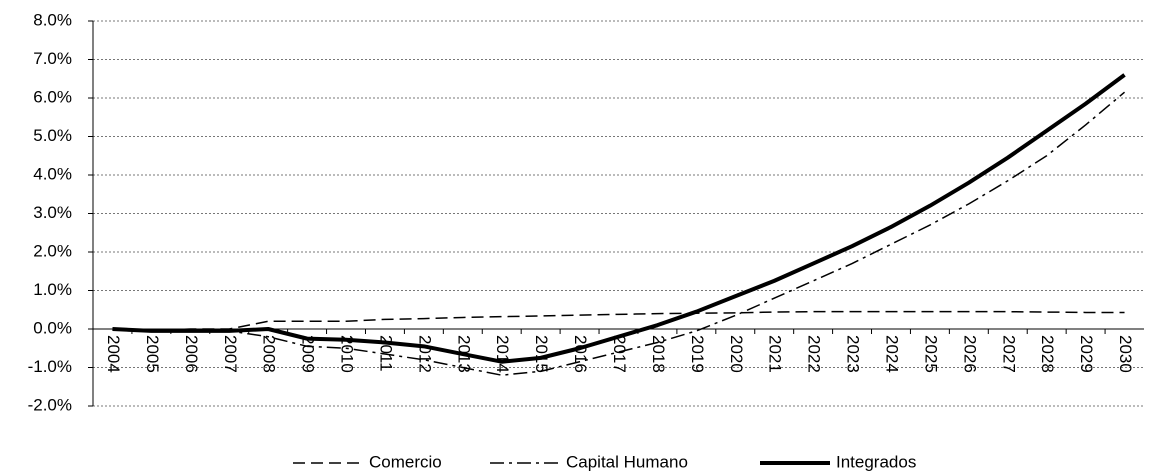  What do you see at coordinates (619, 354) in the screenshot?
I see `x-tick-label: 2017` at bounding box center [619, 354].